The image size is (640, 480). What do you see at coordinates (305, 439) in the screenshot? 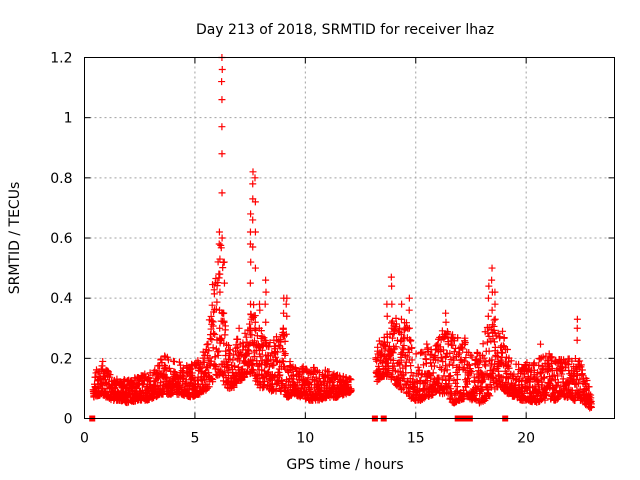
I see `x-tick-label: 10` at bounding box center [305, 439].